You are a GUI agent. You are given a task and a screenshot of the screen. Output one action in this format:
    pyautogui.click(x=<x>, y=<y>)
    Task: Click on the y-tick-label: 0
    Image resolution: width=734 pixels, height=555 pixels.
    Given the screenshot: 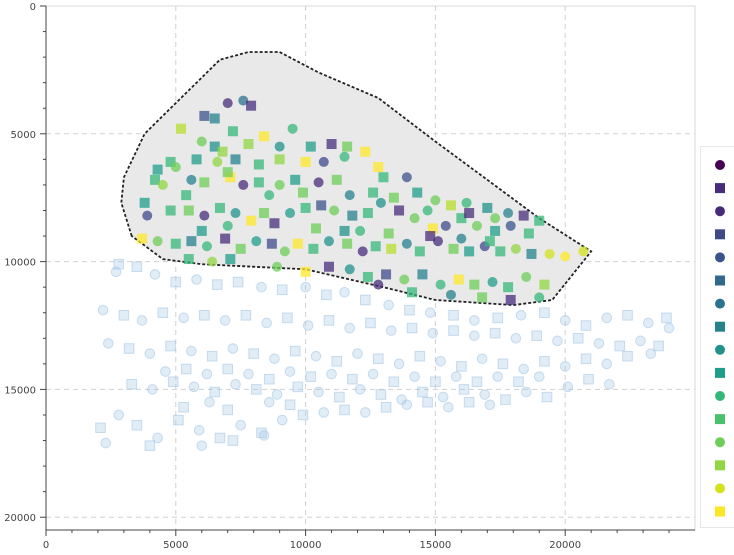 What is the action you would take?
    pyautogui.click(x=33, y=7)
    